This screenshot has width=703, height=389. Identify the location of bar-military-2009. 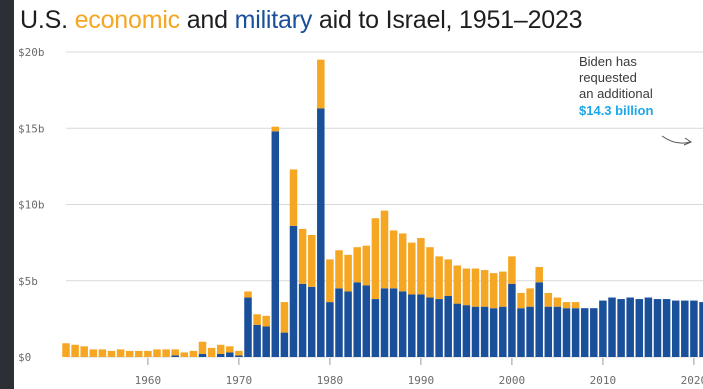
(594, 332).